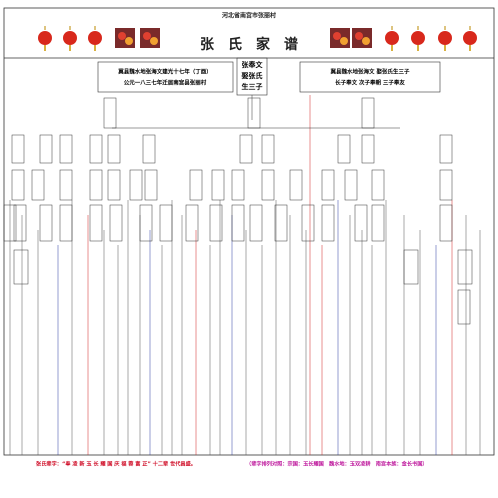  Describe the element at coordinates (165, 72) in the screenshot. I see `left-line: 冀县魏水地张海文建光十七年（丁酉）` at that location.